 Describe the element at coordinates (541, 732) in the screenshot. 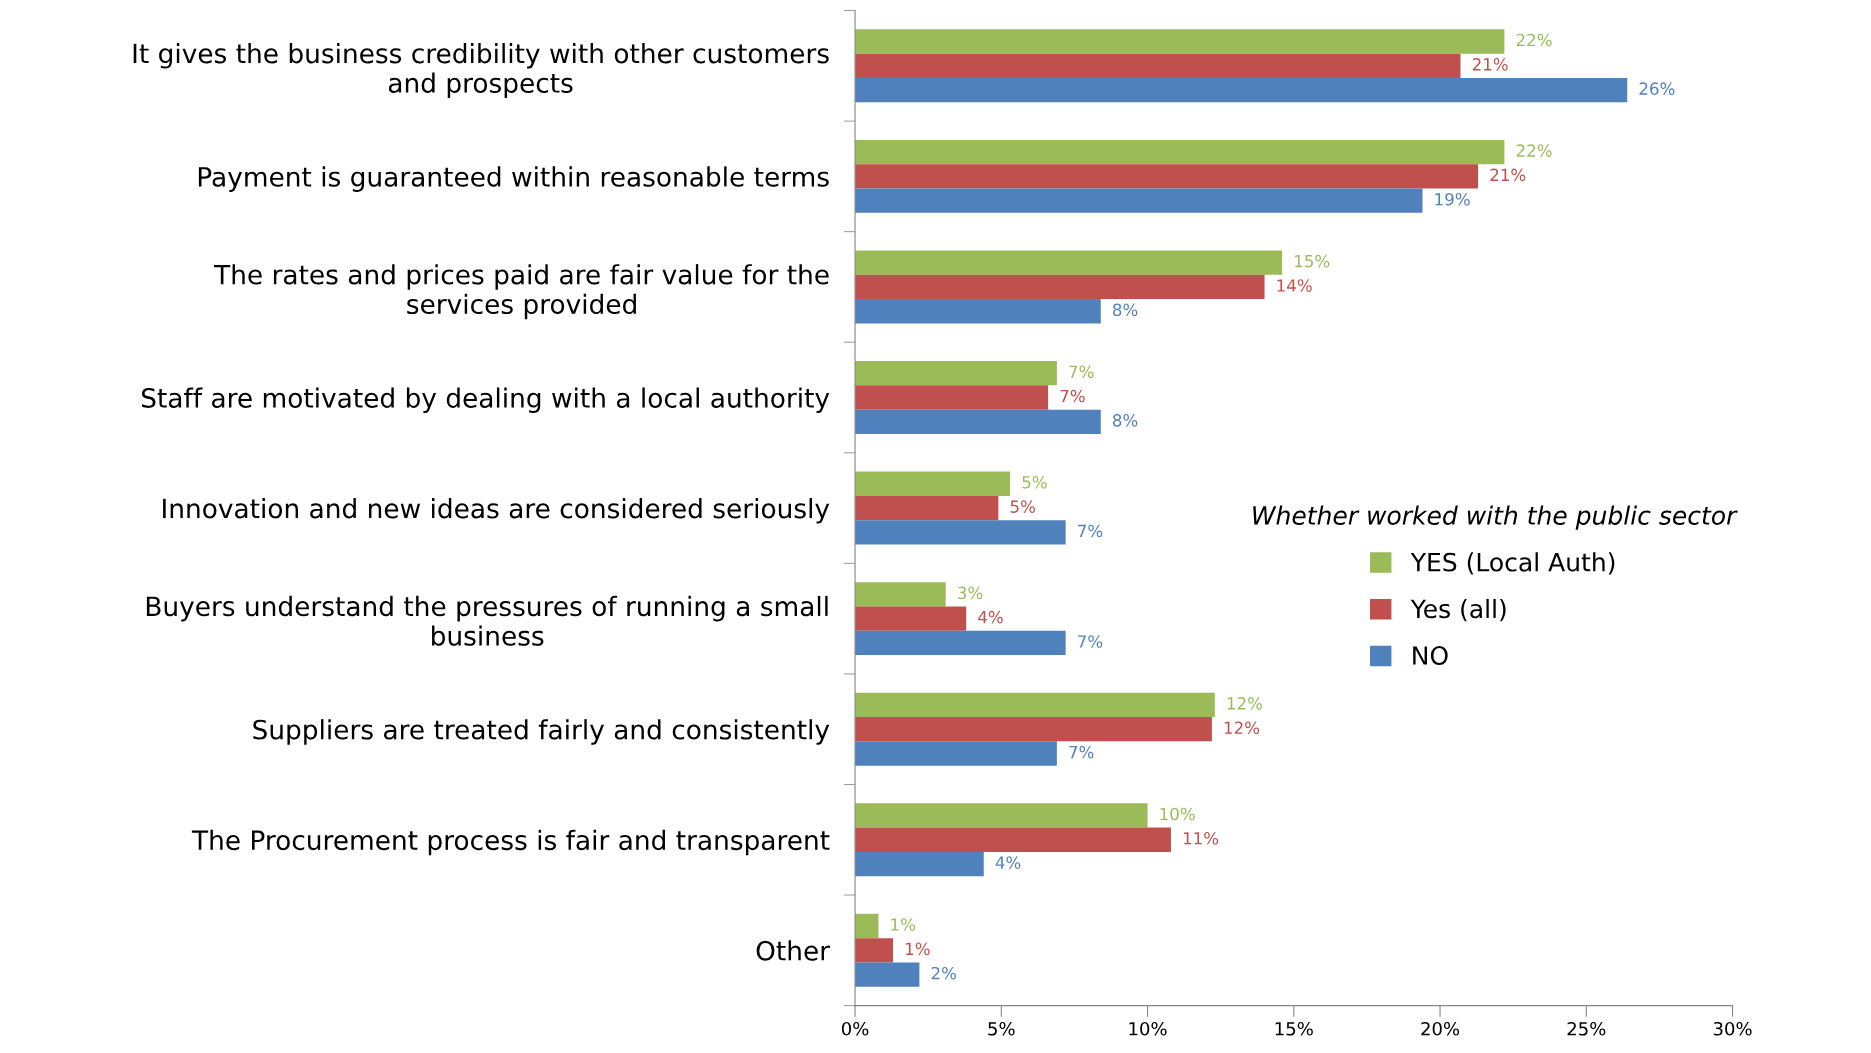

I see `y-tick-label: Suppliers are treated fairly and consistently` at that location.